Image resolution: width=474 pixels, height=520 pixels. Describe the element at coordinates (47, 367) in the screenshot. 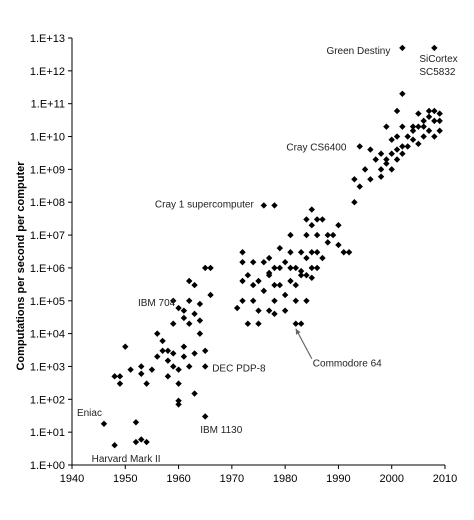

I see `y-tick-label: 1.E+03` at that location.